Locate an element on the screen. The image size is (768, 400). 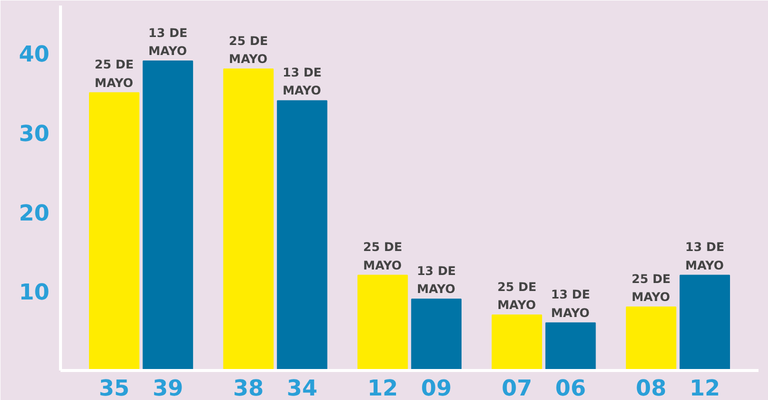
data-label: 09 is located at coordinates (436, 388).